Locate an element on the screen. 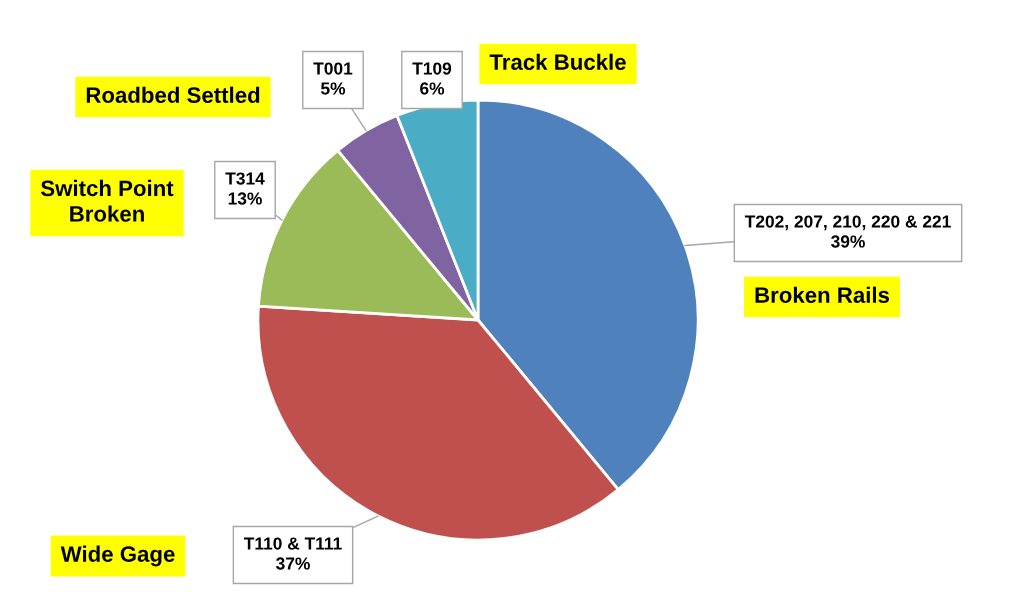 This screenshot has height=604, width=1024. text: Track Buckle is located at coordinates (557, 61).